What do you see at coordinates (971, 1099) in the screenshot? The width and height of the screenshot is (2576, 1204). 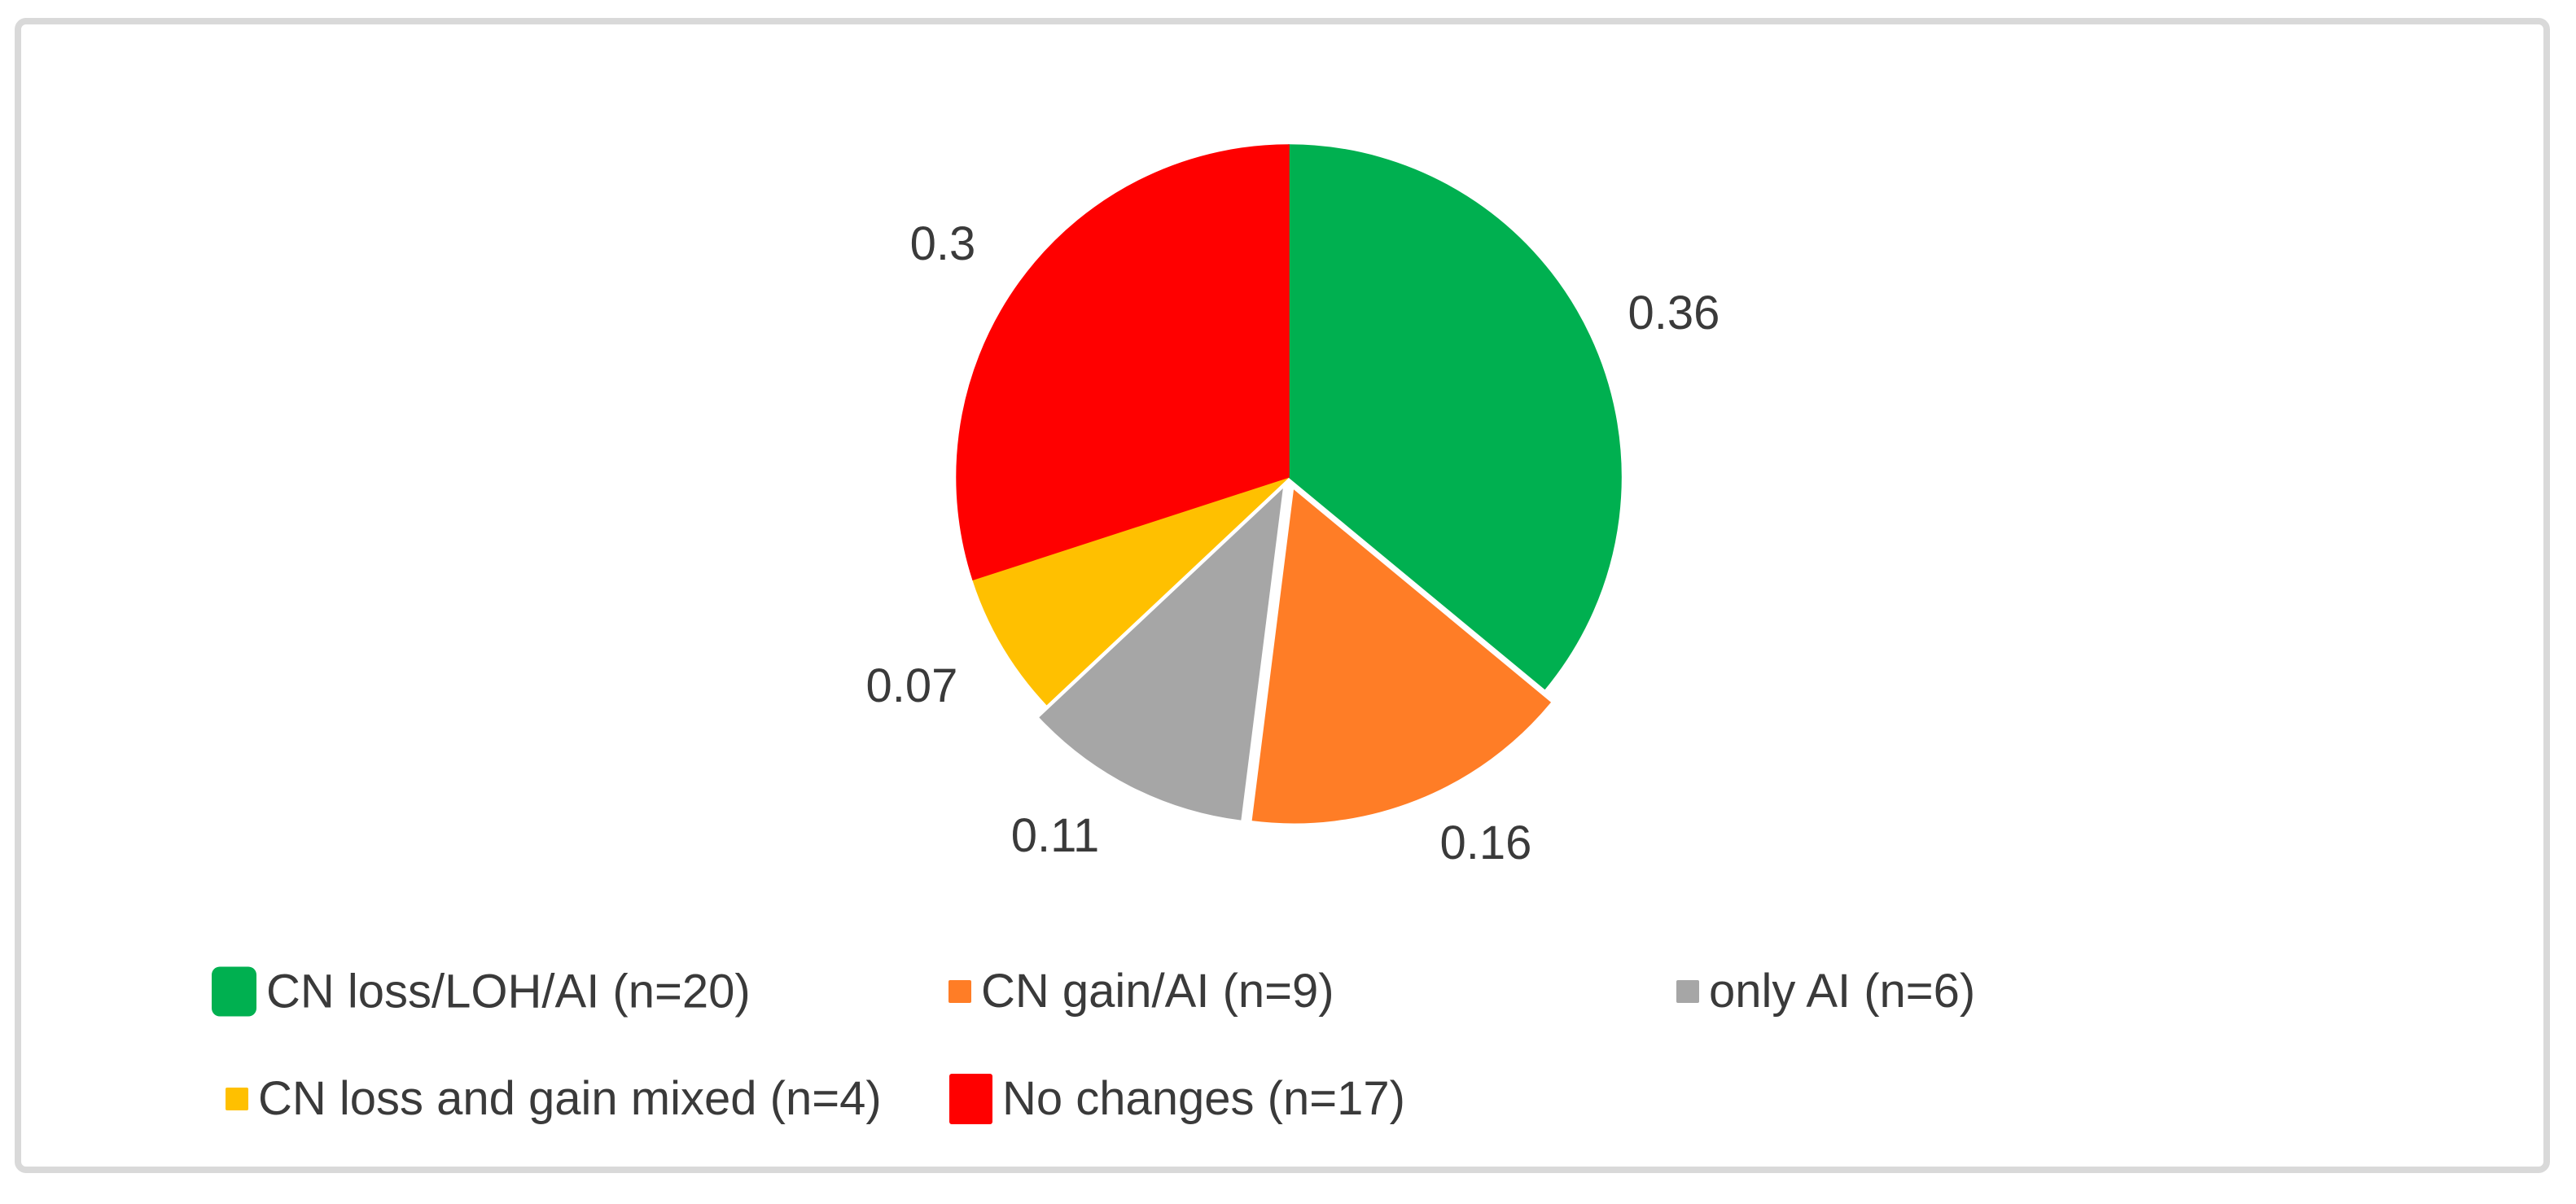 I see `legend-swatch-red-icon` at bounding box center [971, 1099].